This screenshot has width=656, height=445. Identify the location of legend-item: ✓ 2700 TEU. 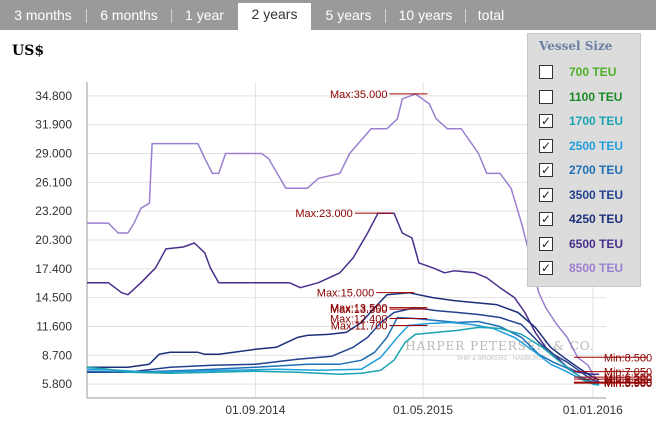
(589, 172).